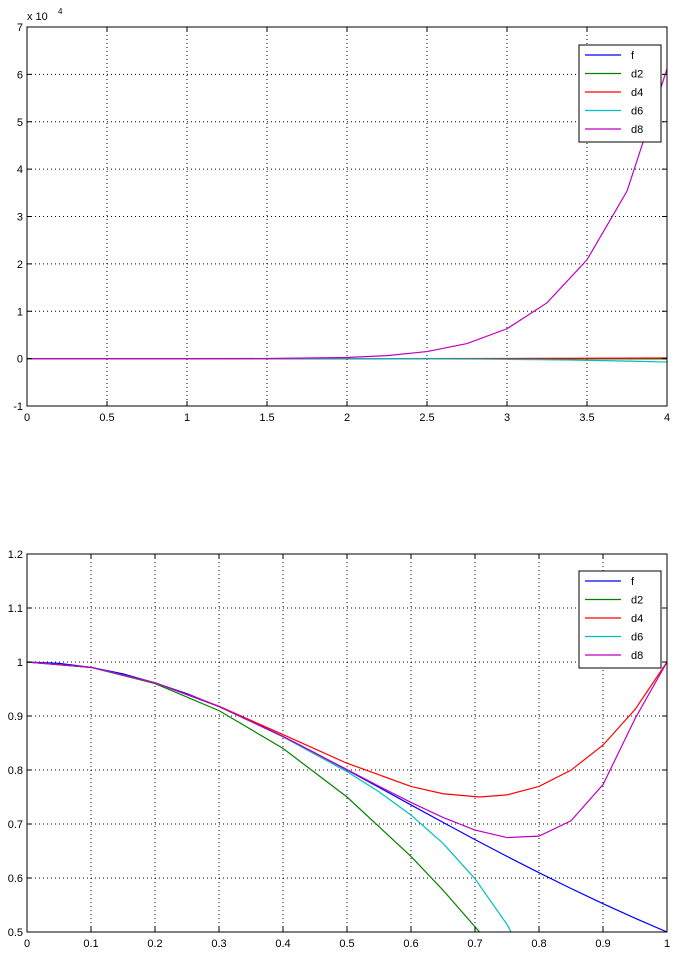 This screenshot has height=953, width=673. What do you see at coordinates (586, 418) in the screenshot?
I see `x-tick-label: 3.5` at bounding box center [586, 418].